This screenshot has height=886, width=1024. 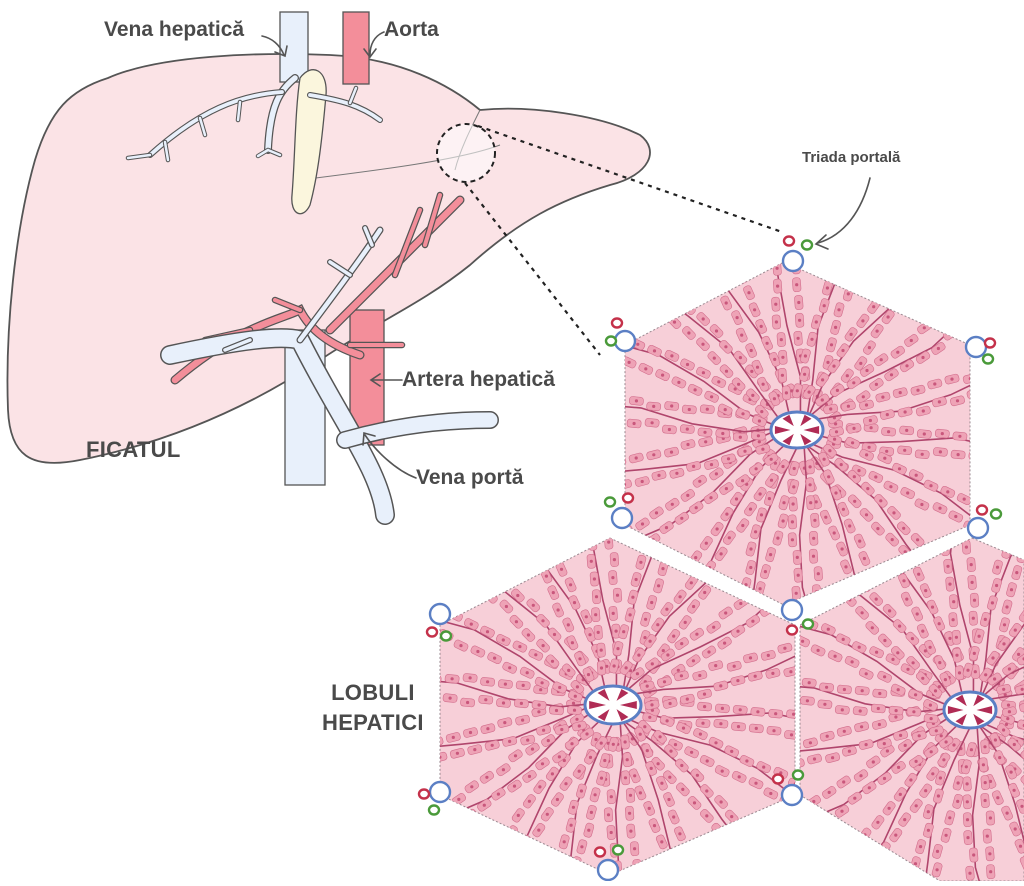 What do you see at coordinates (798, 775) in the screenshot?
I see `bile-ductule` at bounding box center [798, 775].